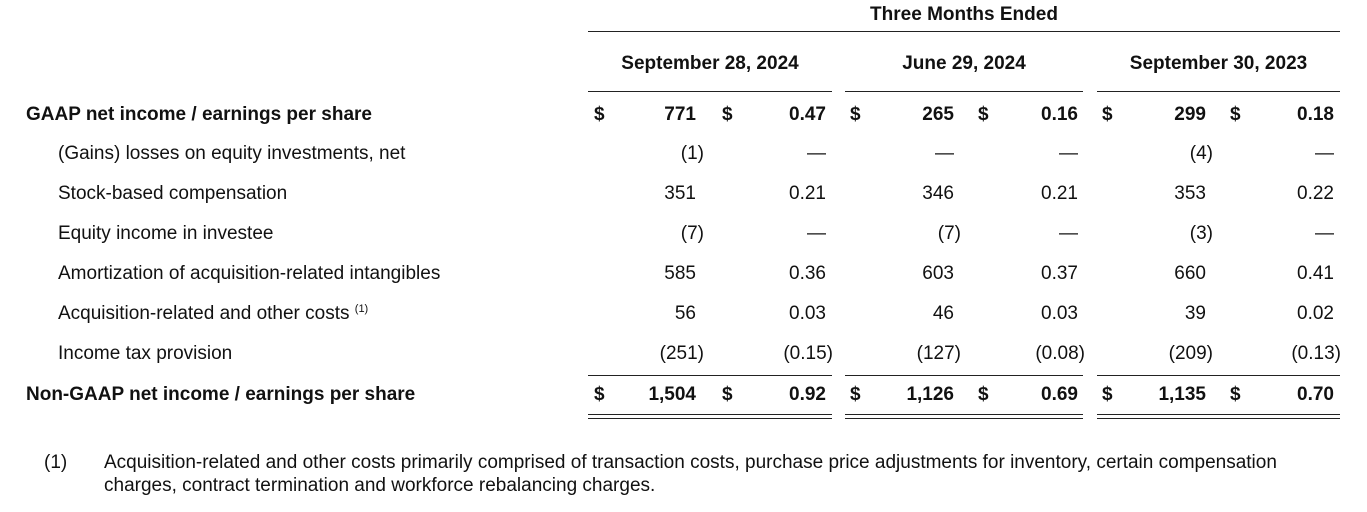  Describe the element at coordinates (1315, 273) in the screenshot. I see `table-cell: 0.41` at that location.